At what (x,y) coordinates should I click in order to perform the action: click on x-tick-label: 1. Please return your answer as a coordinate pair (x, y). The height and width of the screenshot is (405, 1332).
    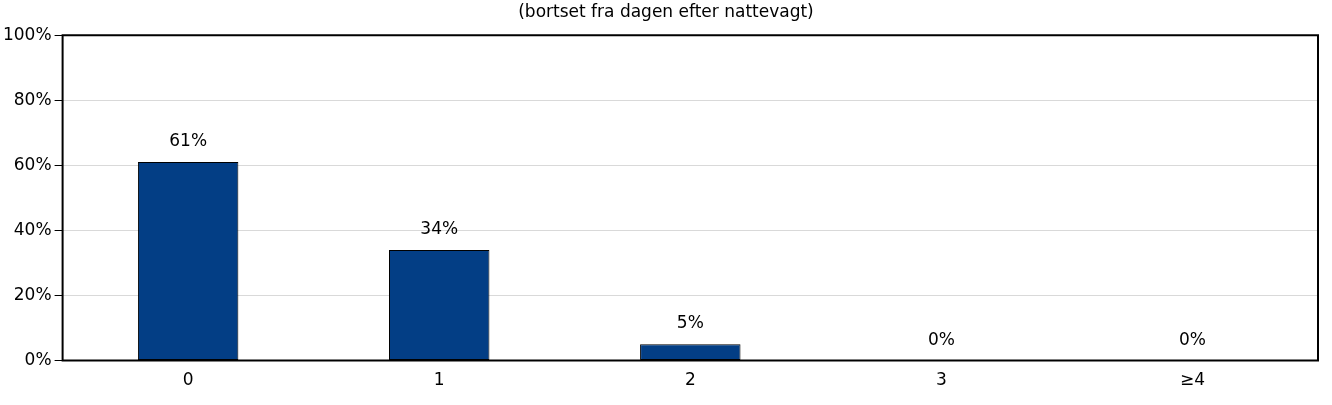
    Looking at the image, I should click on (439, 379).